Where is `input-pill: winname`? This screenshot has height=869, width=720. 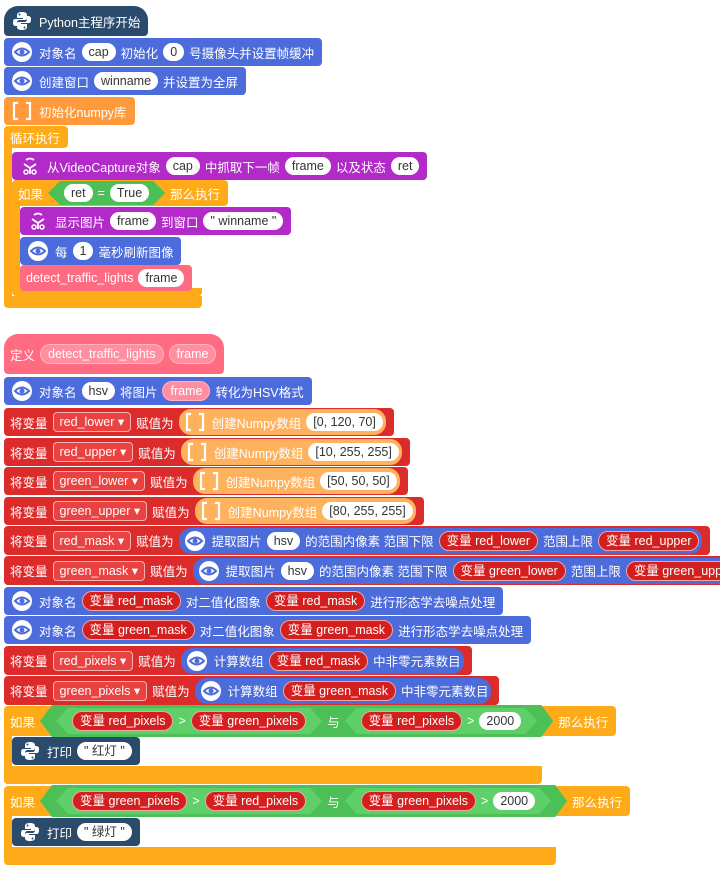 input-pill: winname is located at coordinates (126, 81).